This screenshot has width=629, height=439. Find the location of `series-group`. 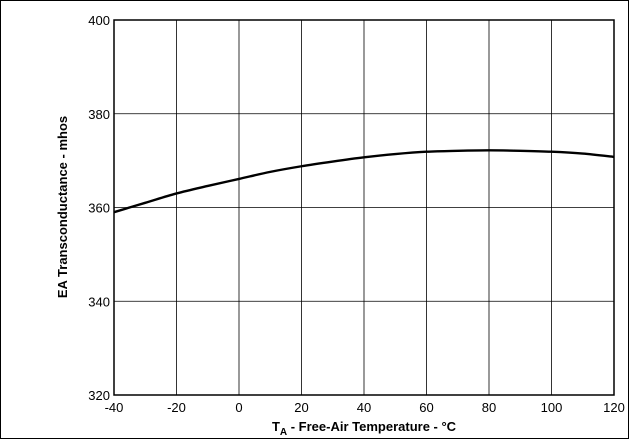

series-group is located at coordinates (364, 181).